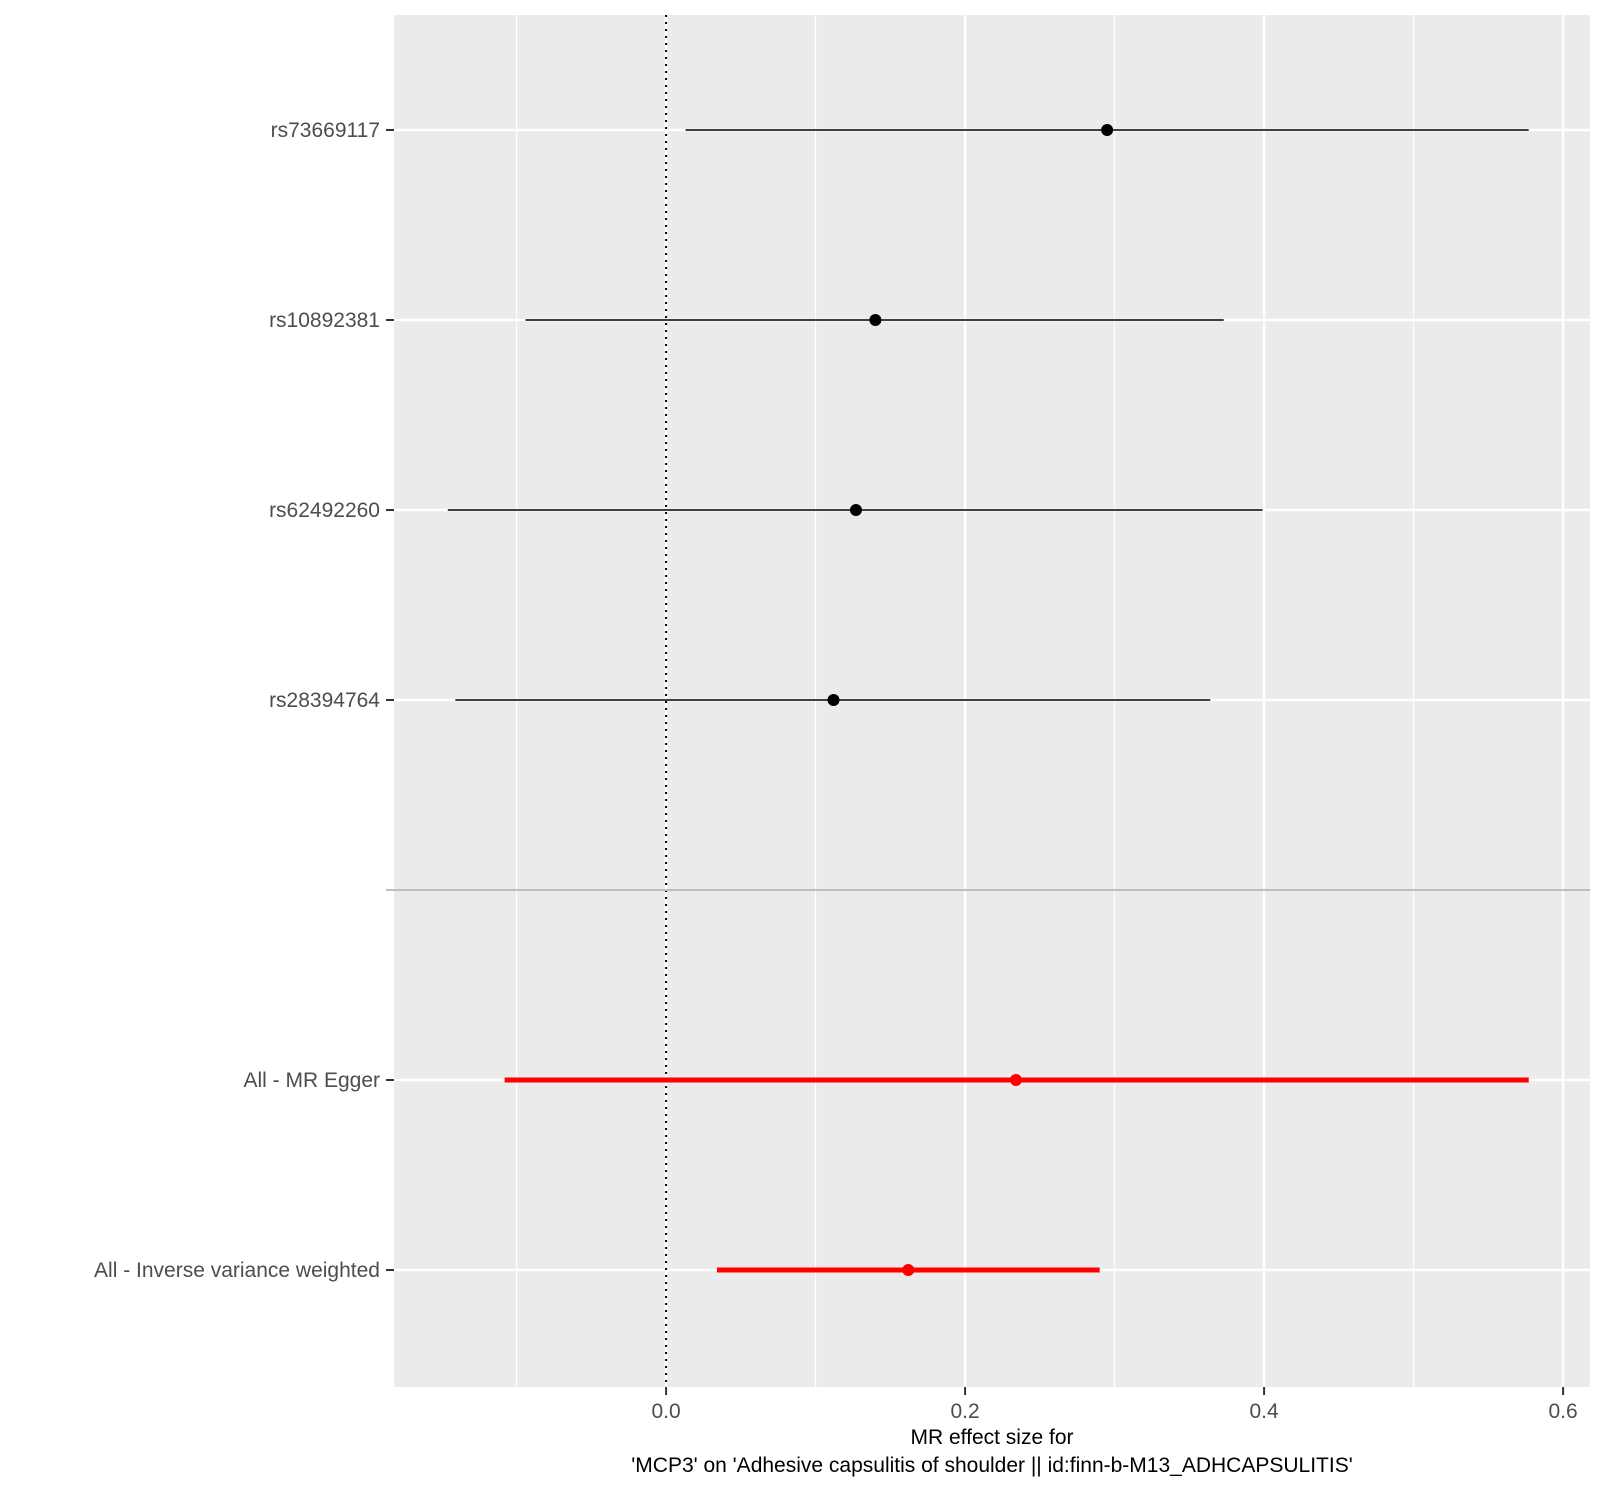 The height and width of the screenshot is (1493, 1600). I want to click on x-tick-label: 0.4, so click(1264, 1411).